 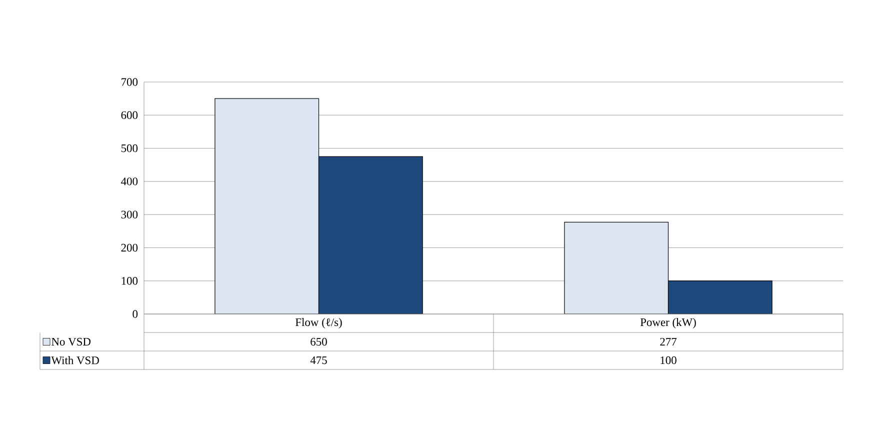 What do you see at coordinates (135, 314) in the screenshot?
I see `y-tick-label: 0` at bounding box center [135, 314].